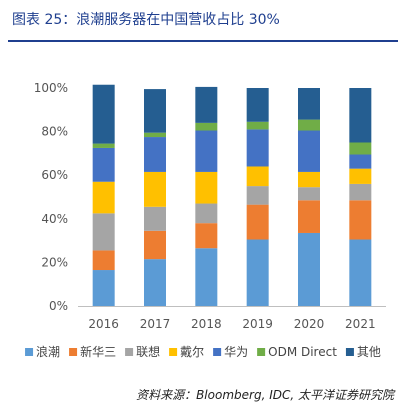 Image resolution: width=406 pixels, height=415 pixels. What do you see at coordinates (309, 324) in the screenshot?
I see `x-tick-label: 2020` at bounding box center [309, 324].